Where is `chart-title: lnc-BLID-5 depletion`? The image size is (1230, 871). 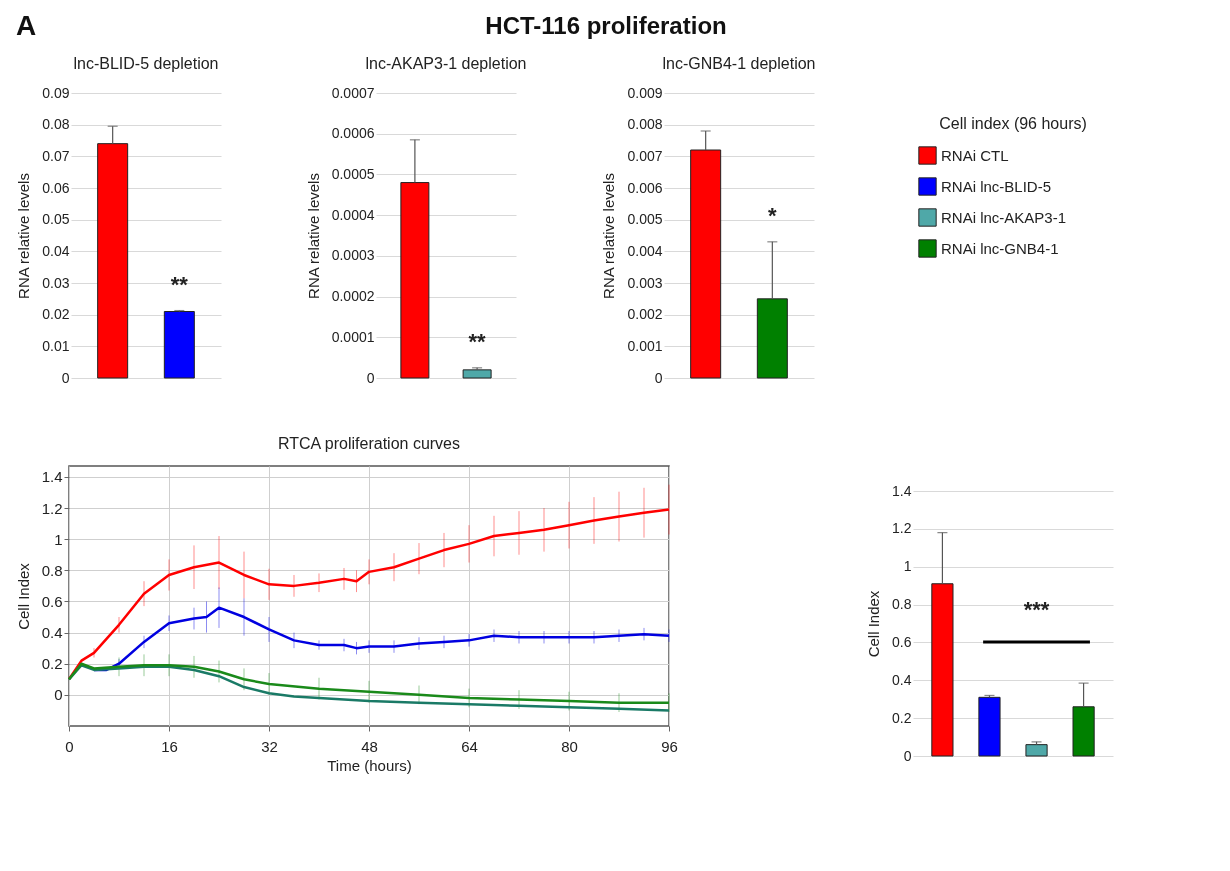 chart-title: lnc-BLID-5 depletion is located at coordinates (146, 63).